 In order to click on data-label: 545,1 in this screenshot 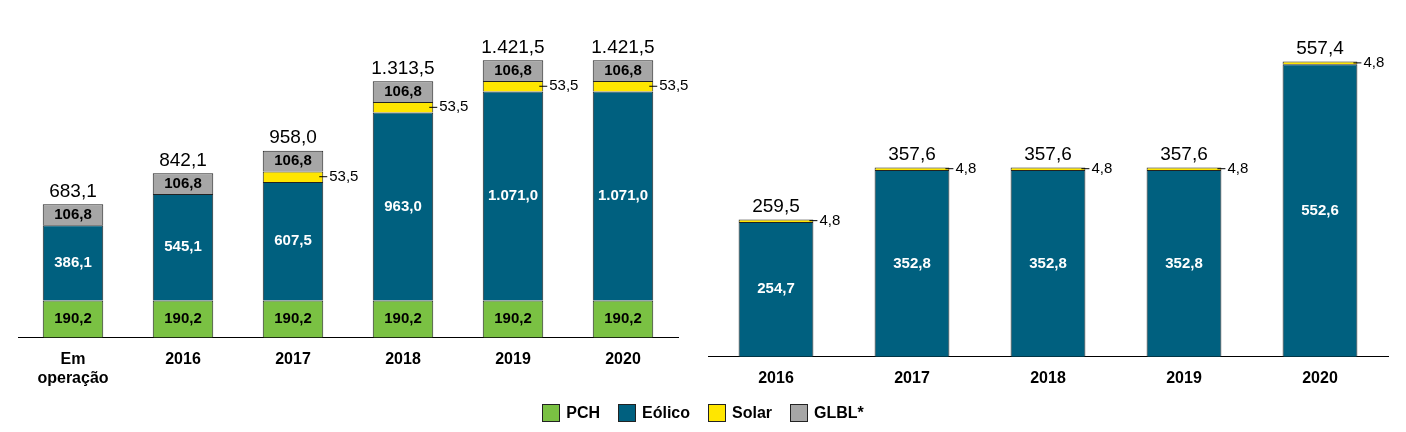, I will do `click(183, 246)`.